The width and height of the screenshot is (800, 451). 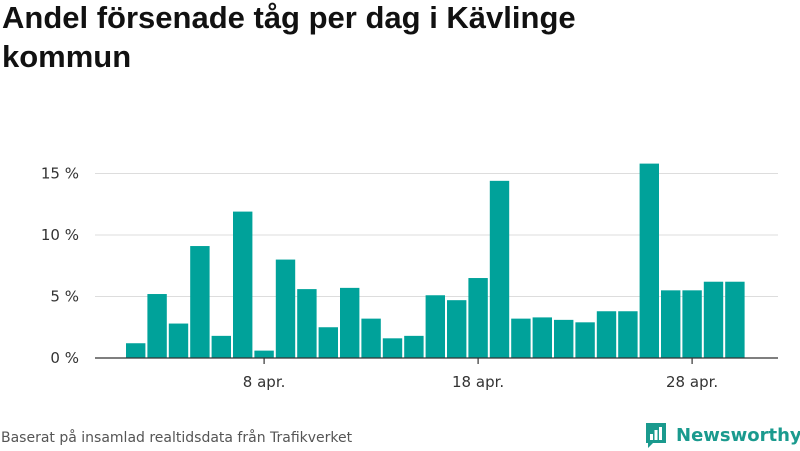 I want to click on x-tick-label: 8 apr., so click(x=264, y=382).